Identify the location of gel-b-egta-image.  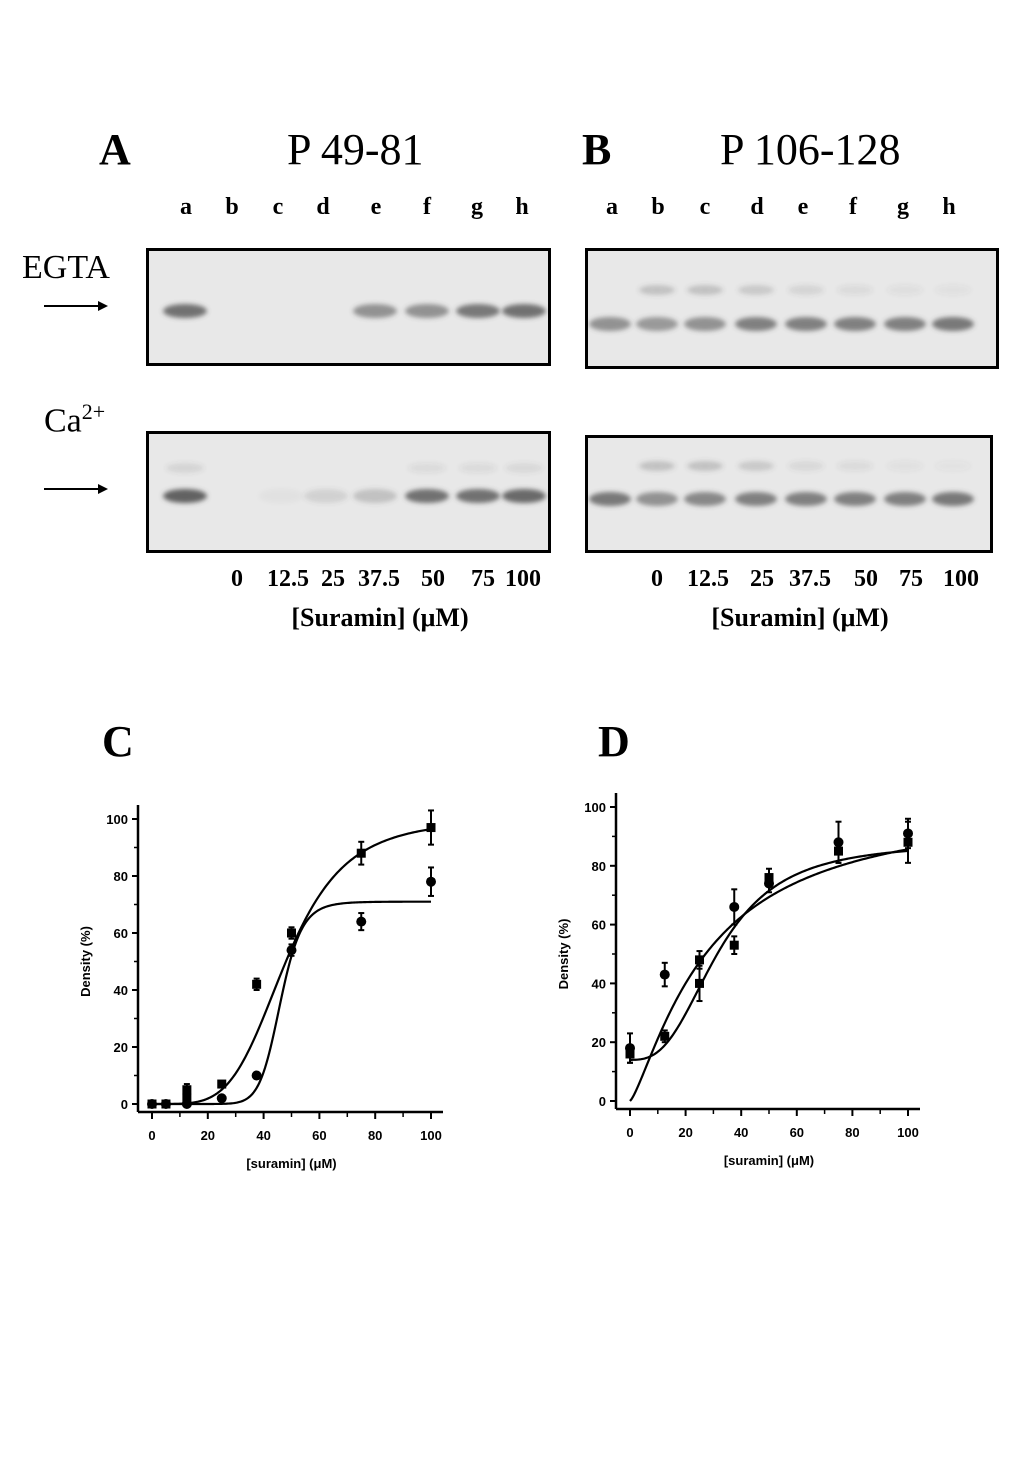
(792, 308).